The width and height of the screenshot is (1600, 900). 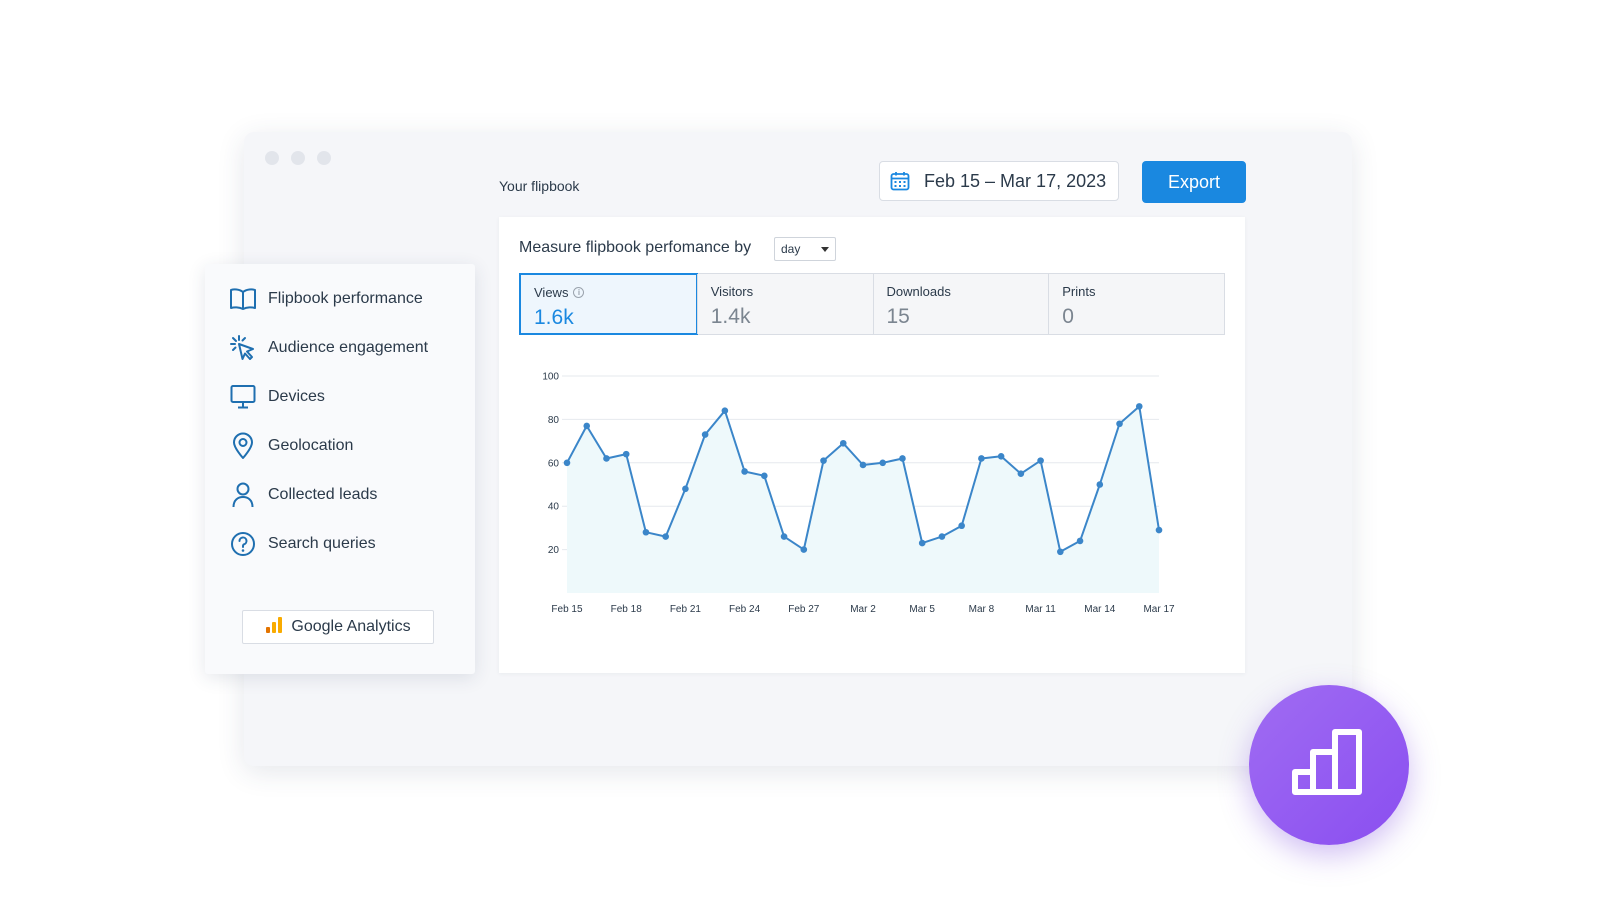 What do you see at coordinates (1079, 291) in the screenshot?
I see `stat-label: Prints` at bounding box center [1079, 291].